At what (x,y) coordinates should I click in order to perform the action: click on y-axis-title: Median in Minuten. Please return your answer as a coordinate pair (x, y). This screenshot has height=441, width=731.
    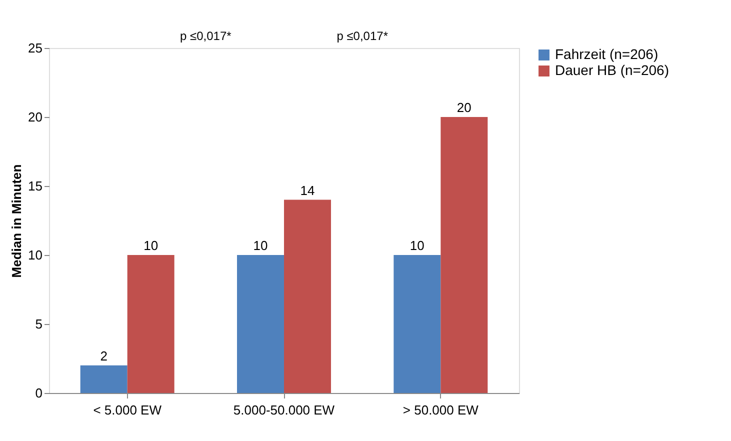
    Looking at the image, I should click on (16, 221).